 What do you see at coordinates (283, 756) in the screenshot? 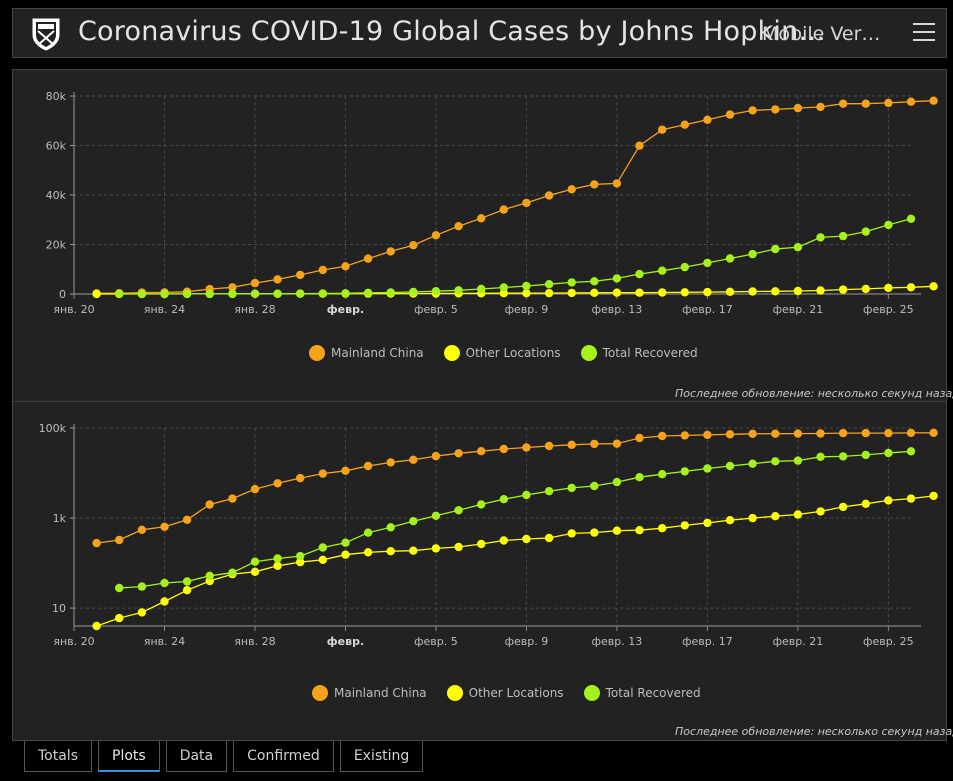
I see `tab-confirmed: Confirmed` at bounding box center [283, 756].